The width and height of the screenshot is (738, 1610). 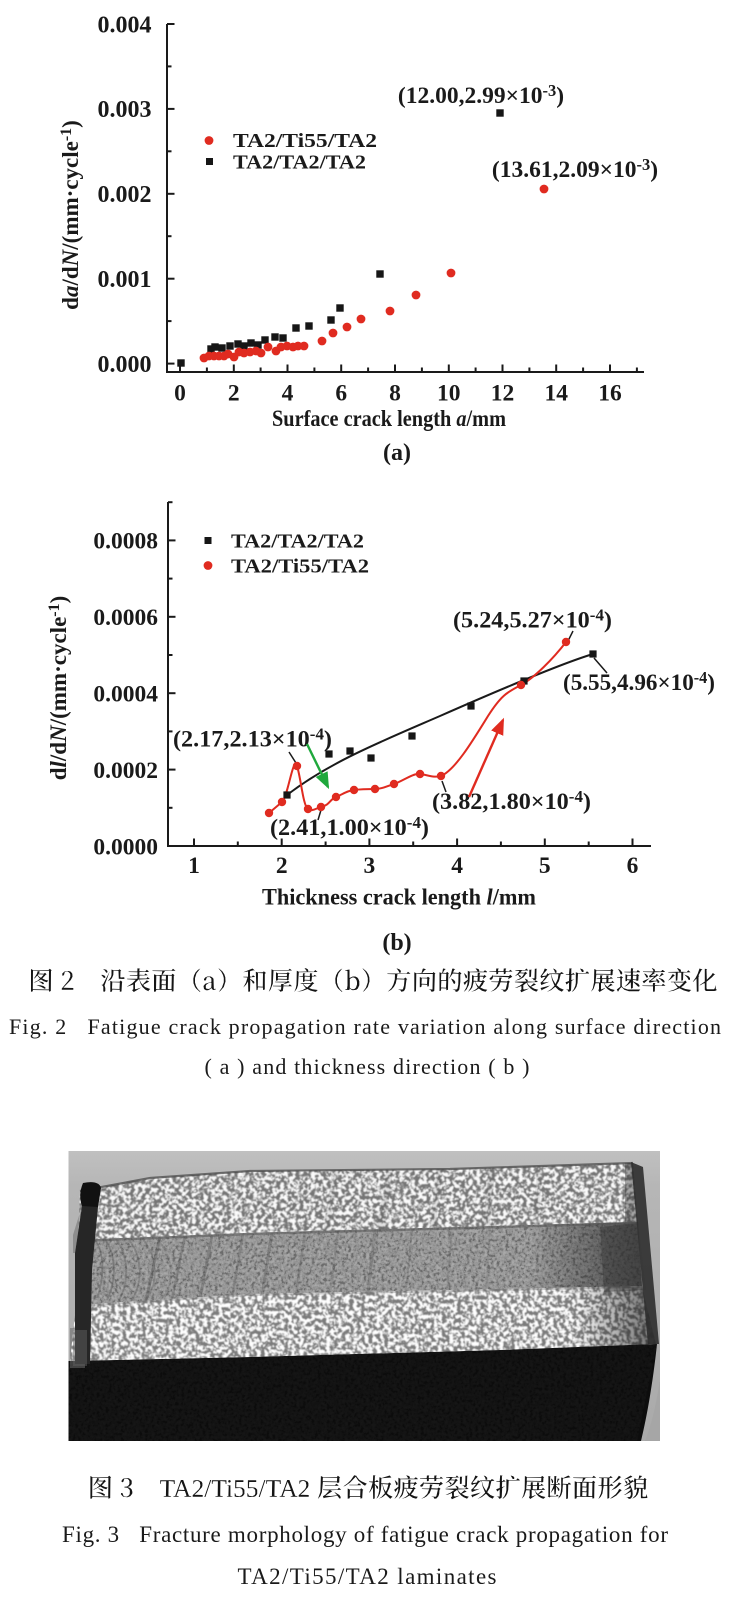 What do you see at coordinates (125, 771) in the screenshot?
I see `svg-text: 0.0002` at bounding box center [125, 771].